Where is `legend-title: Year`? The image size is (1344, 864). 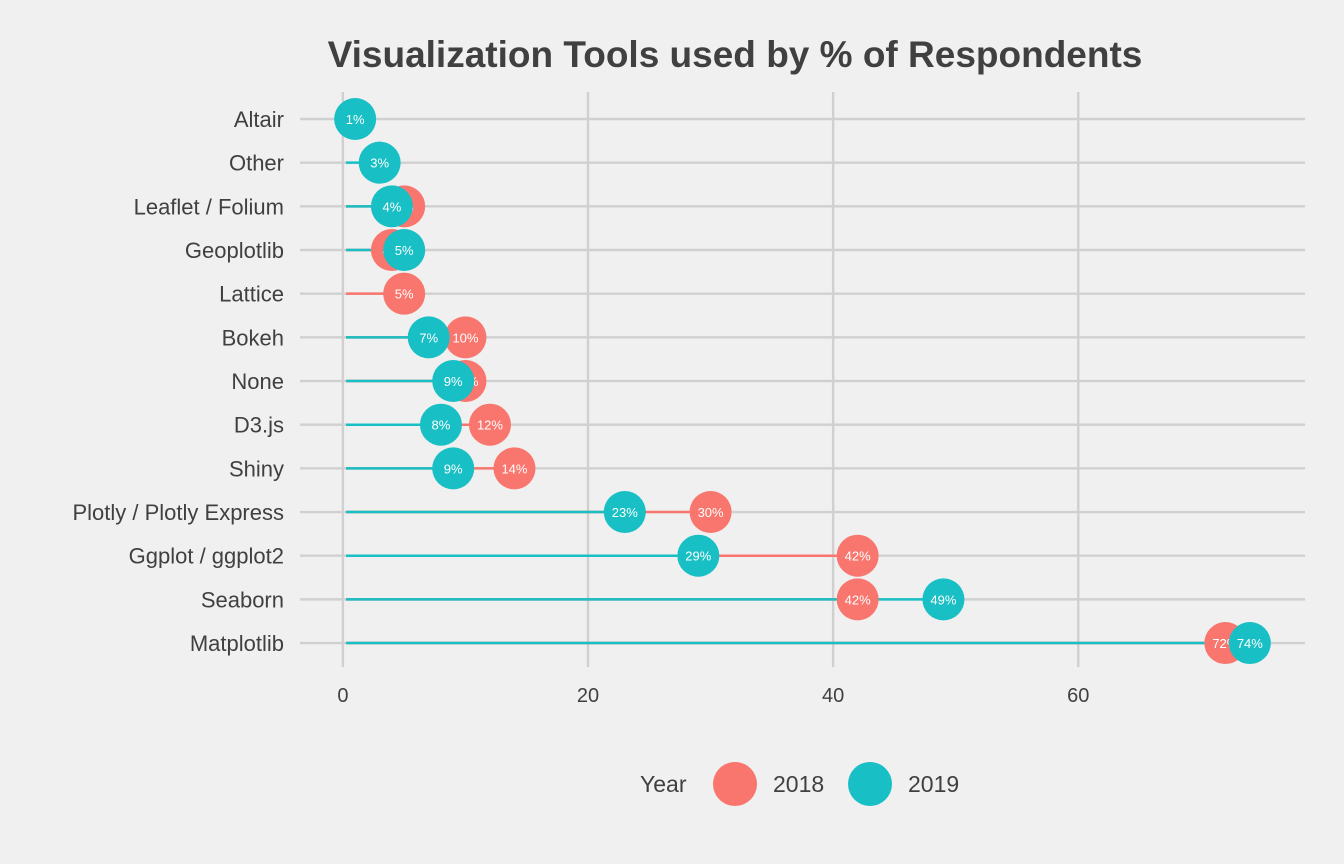 legend-title: Year is located at coordinates (663, 784).